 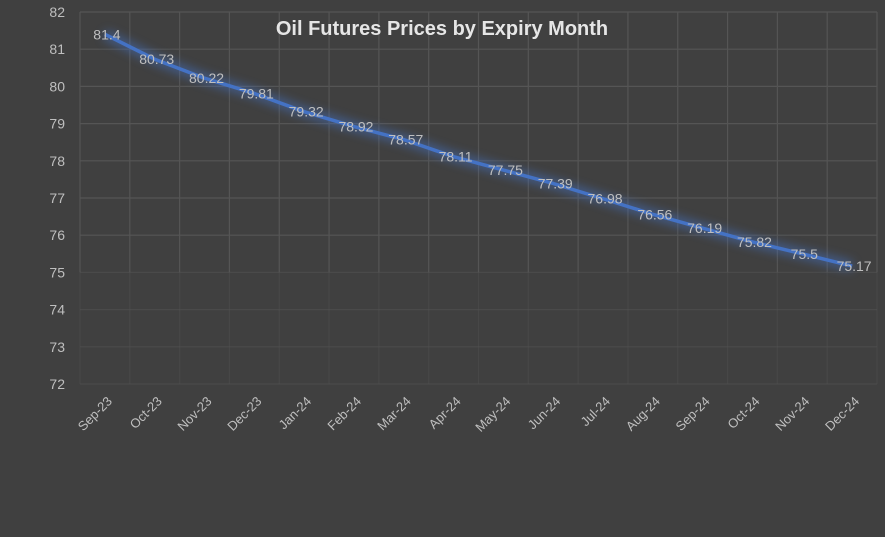 What do you see at coordinates (405, 140) in the screenshot?
I see `data-label: 78.57` at bounding box center [405, 140].